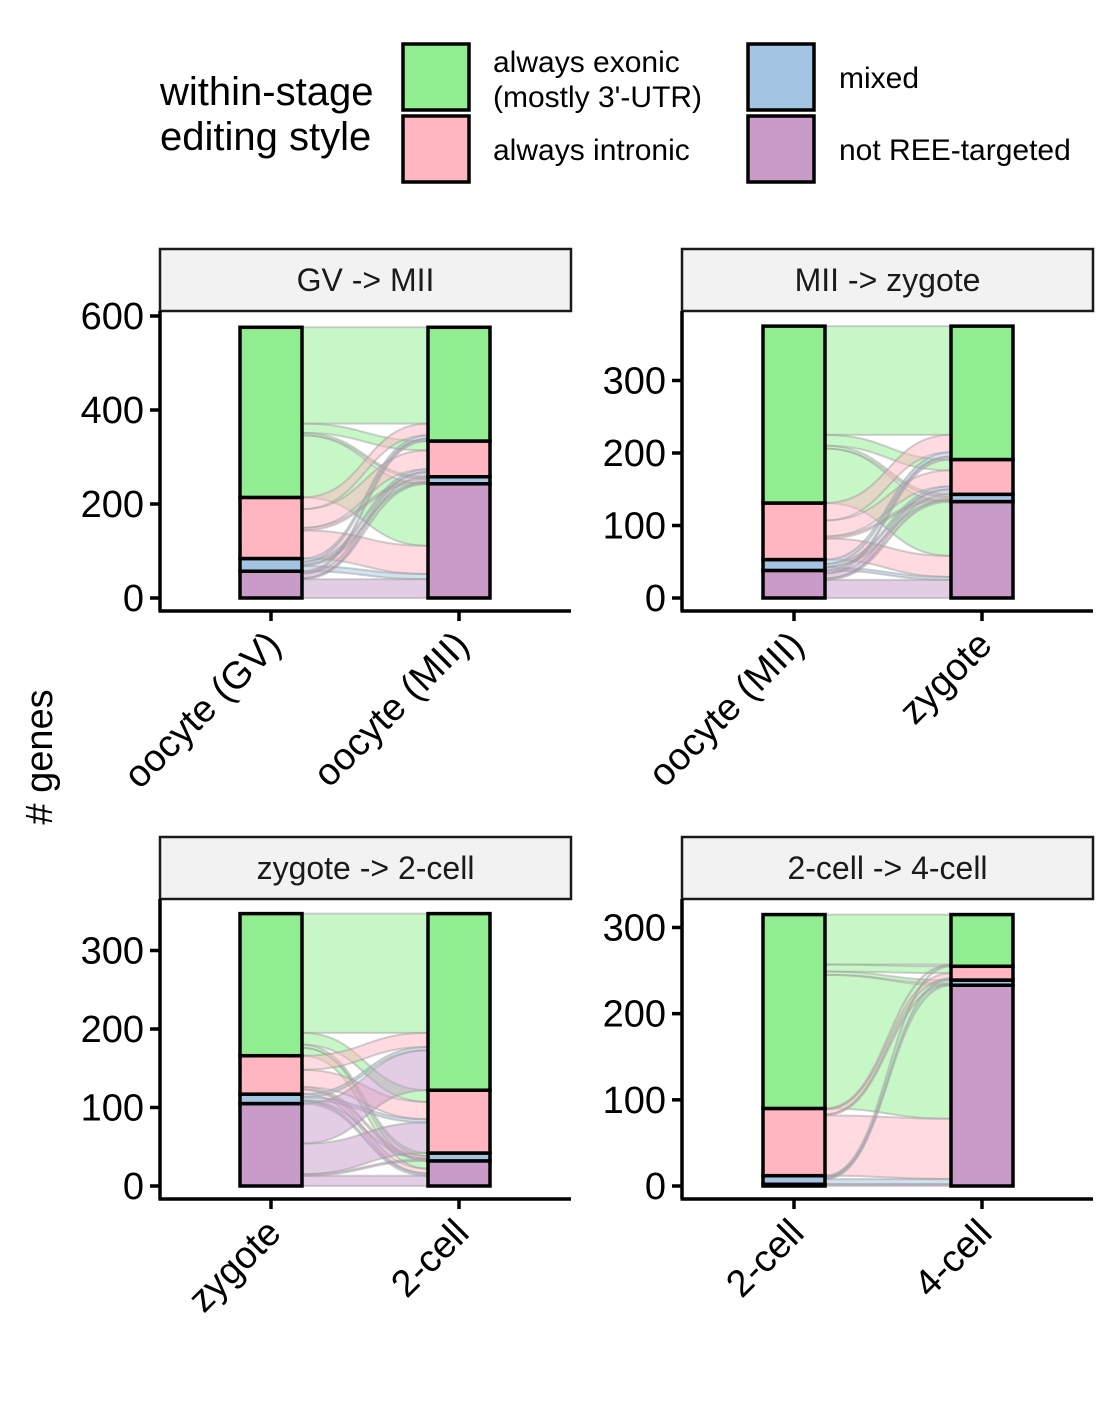 The width and height of the screenshot is (1116, 1403). I want to click on legend-key-mixed, so click(781, 77).